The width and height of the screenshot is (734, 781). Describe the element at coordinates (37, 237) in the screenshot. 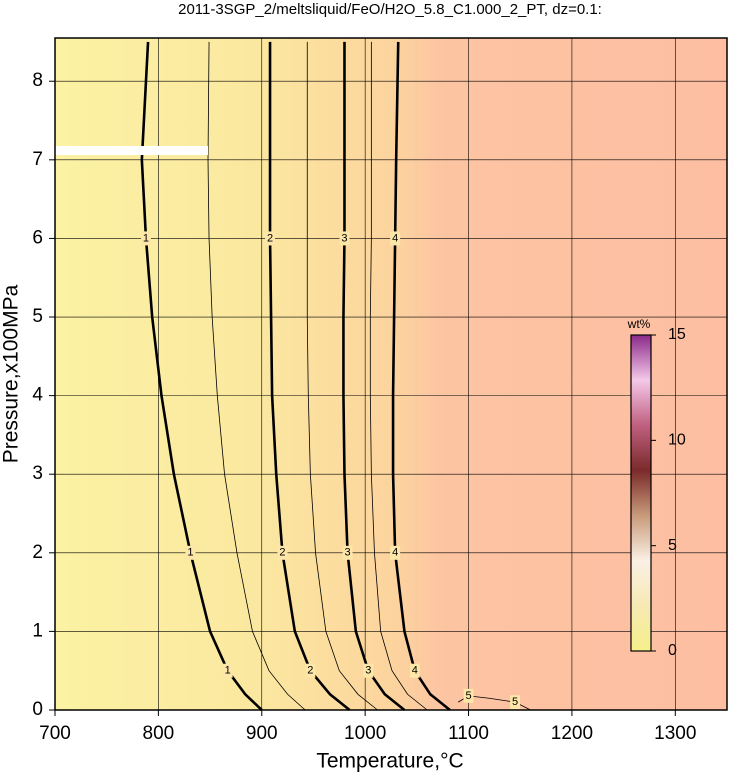

I see `y-tick-label: 6` at that location.